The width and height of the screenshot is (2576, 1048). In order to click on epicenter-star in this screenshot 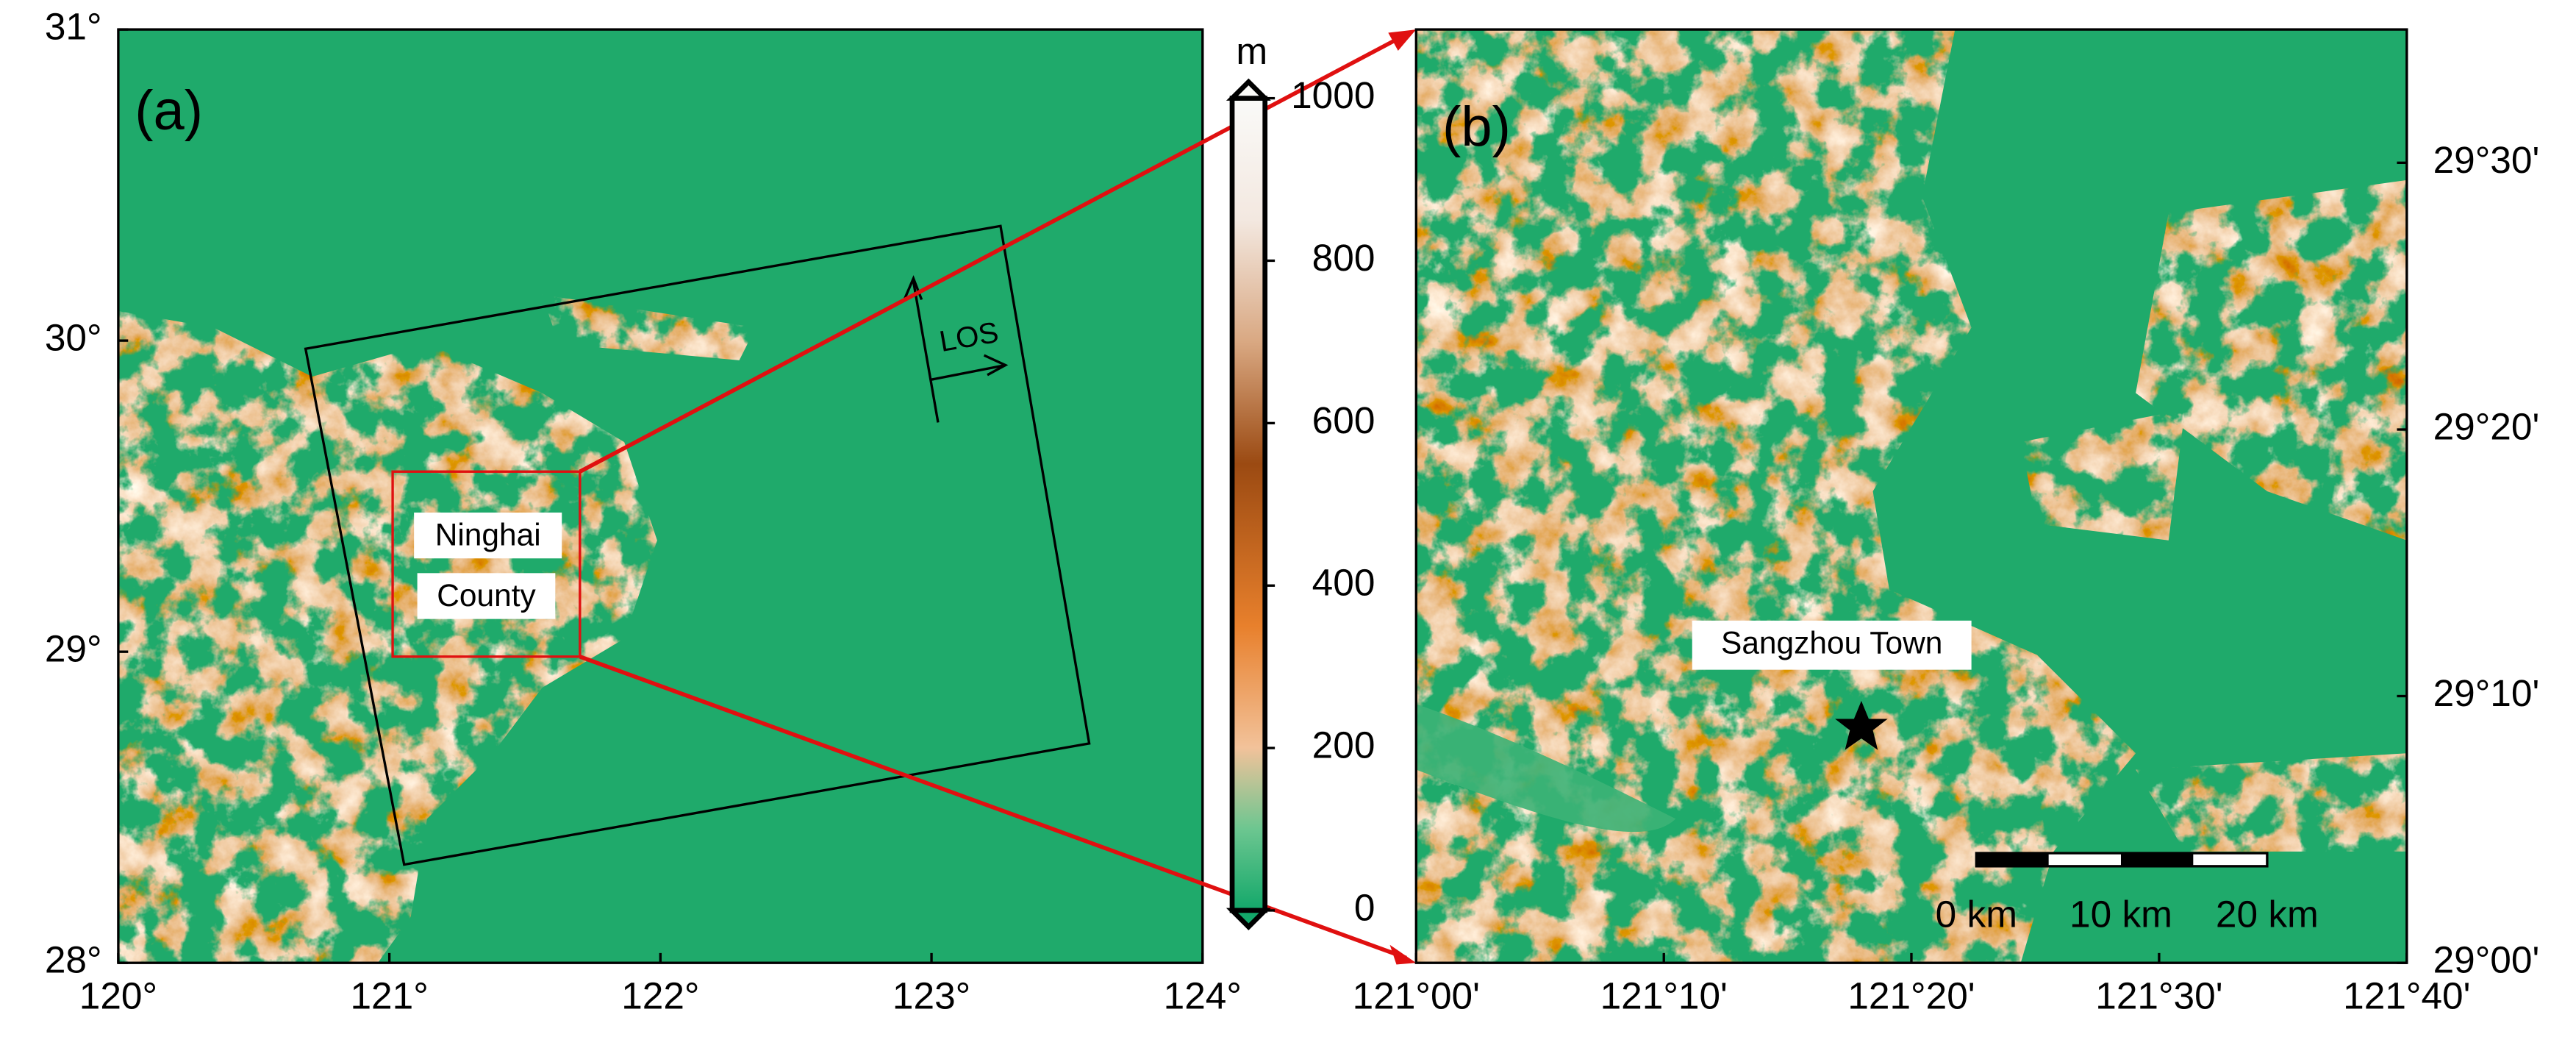, I will do `click(1861, 725)`.